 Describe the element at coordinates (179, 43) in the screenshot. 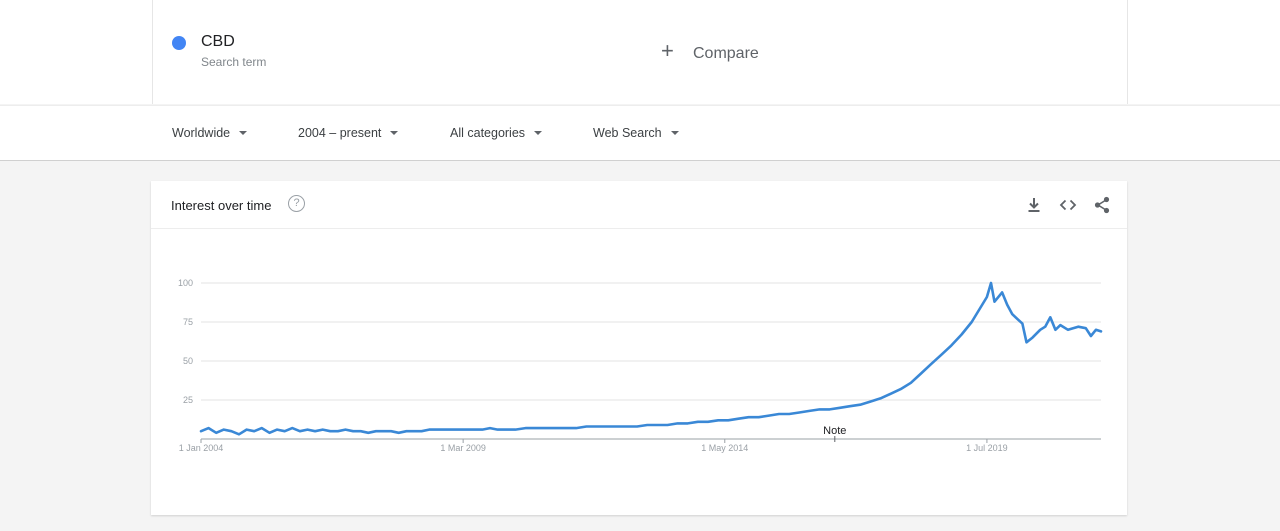

I see `search-term-color-dot` at that location.